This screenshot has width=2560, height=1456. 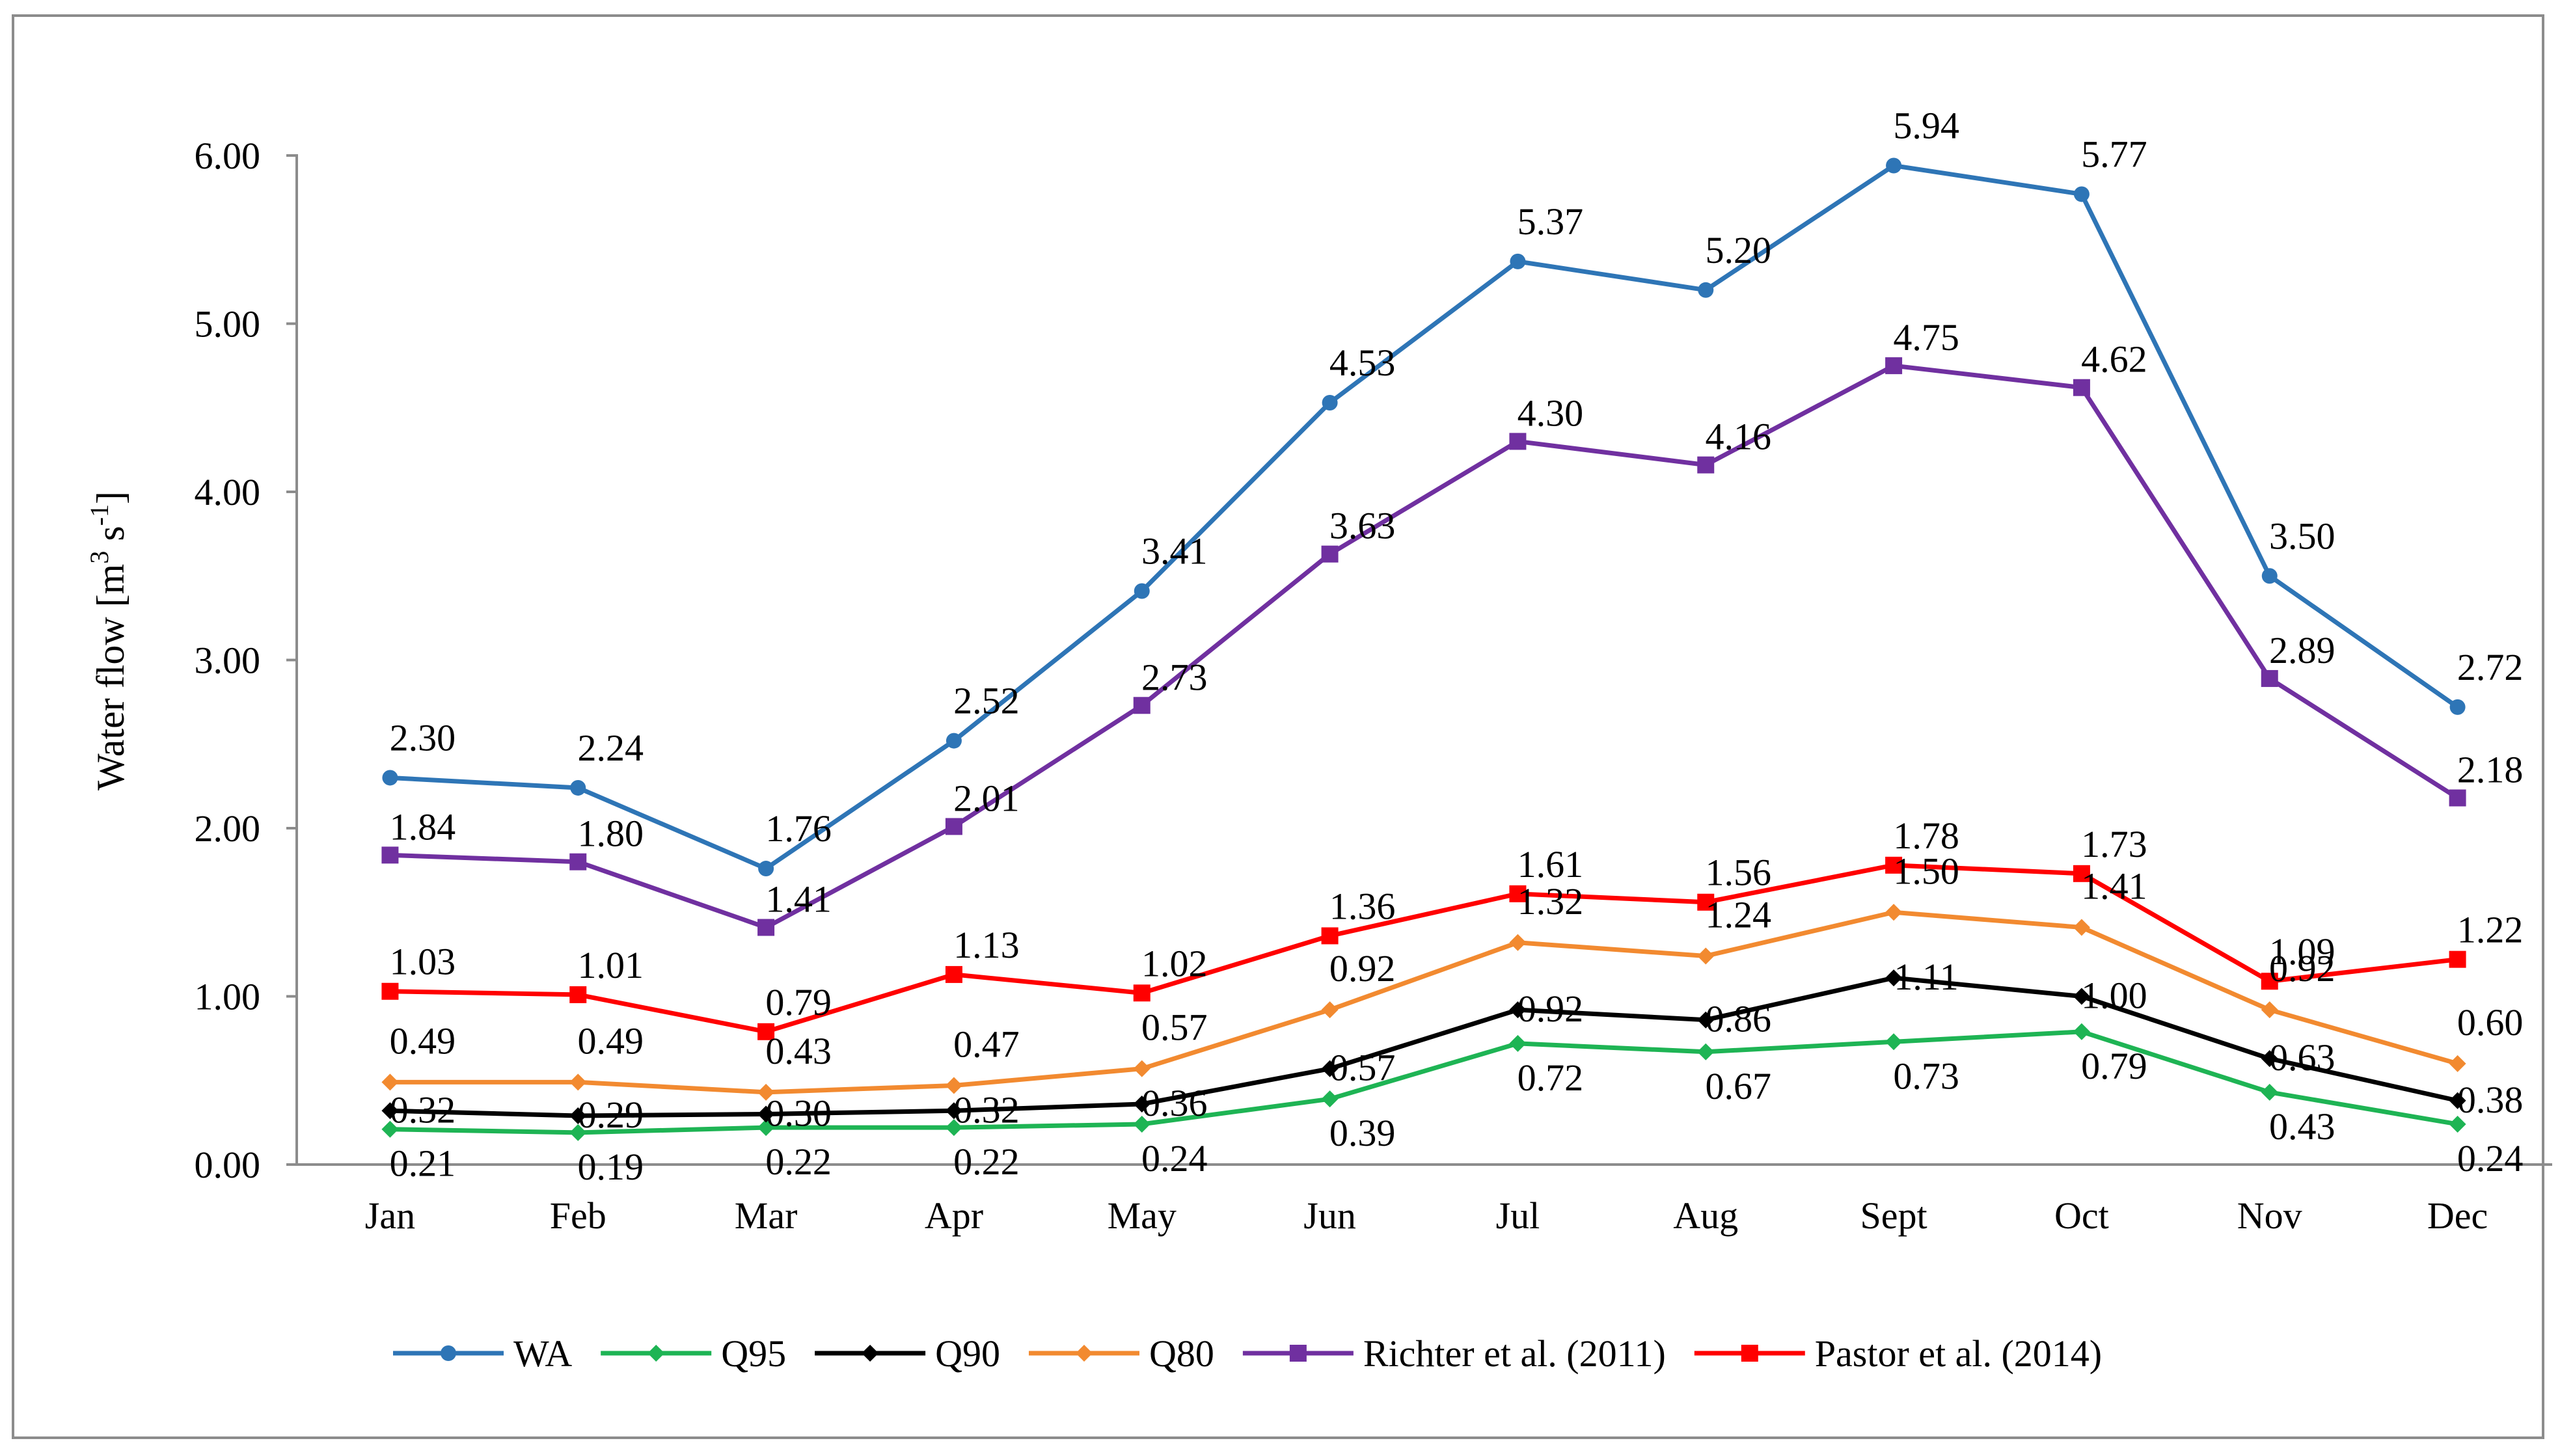 What do you see at coordinates (1926, 836) in the screenshot?
I see `data-label-pastor-et-al-2014: 1.78` at bounding box center [1926, 836].